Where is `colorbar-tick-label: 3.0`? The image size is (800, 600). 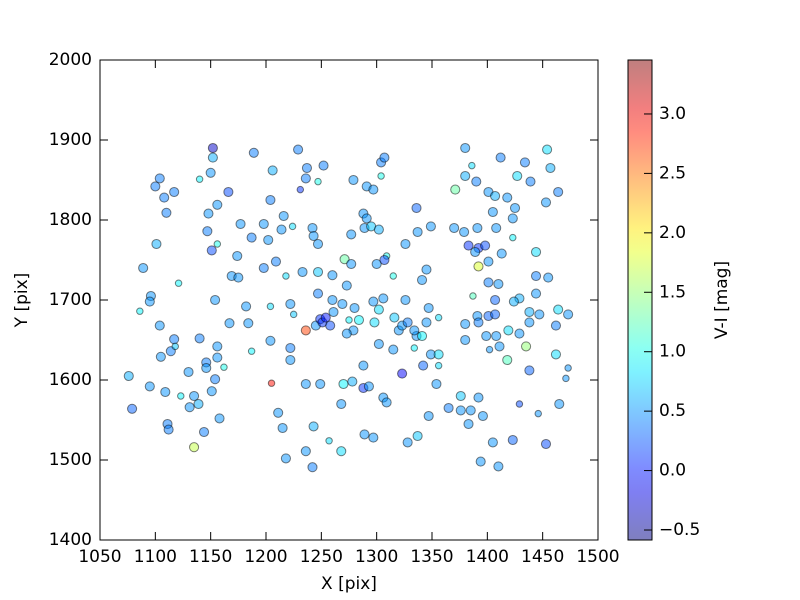 colorbar-tick-label: 3.0 is located at coordinates (672, 114).